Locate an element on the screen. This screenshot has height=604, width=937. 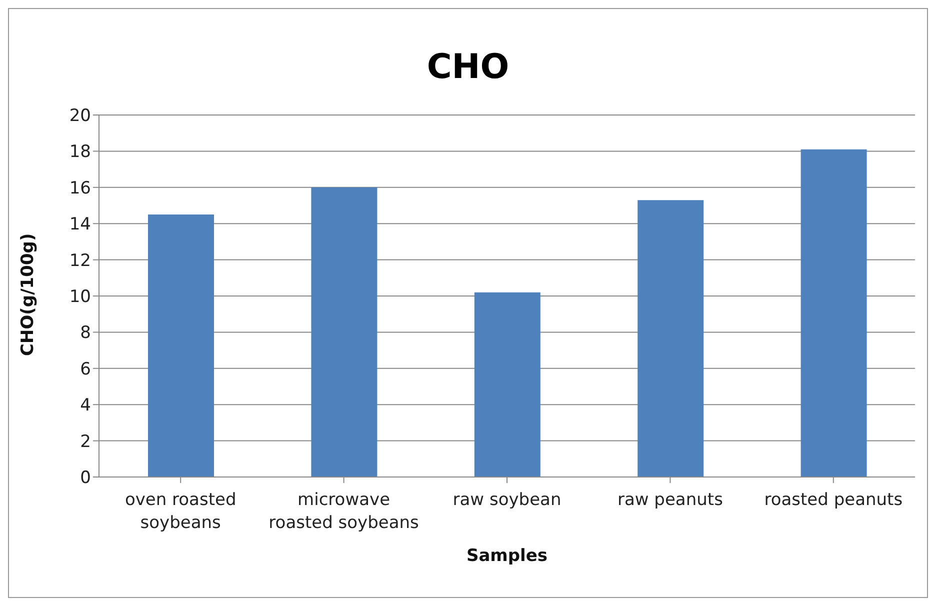
x-tick-label: raw soybean is located at coordinates (507, 500).